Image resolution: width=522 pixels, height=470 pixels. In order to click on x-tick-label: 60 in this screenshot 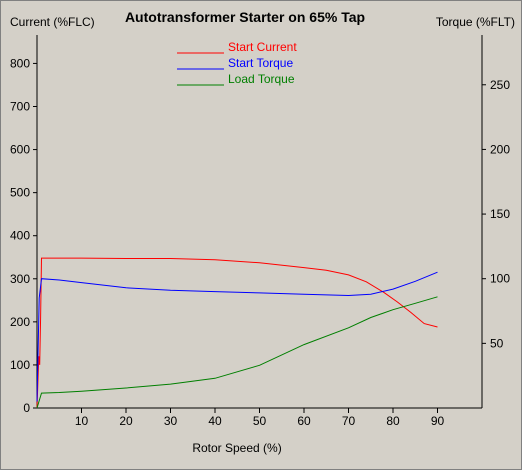, I will do `click(304, 421)`.